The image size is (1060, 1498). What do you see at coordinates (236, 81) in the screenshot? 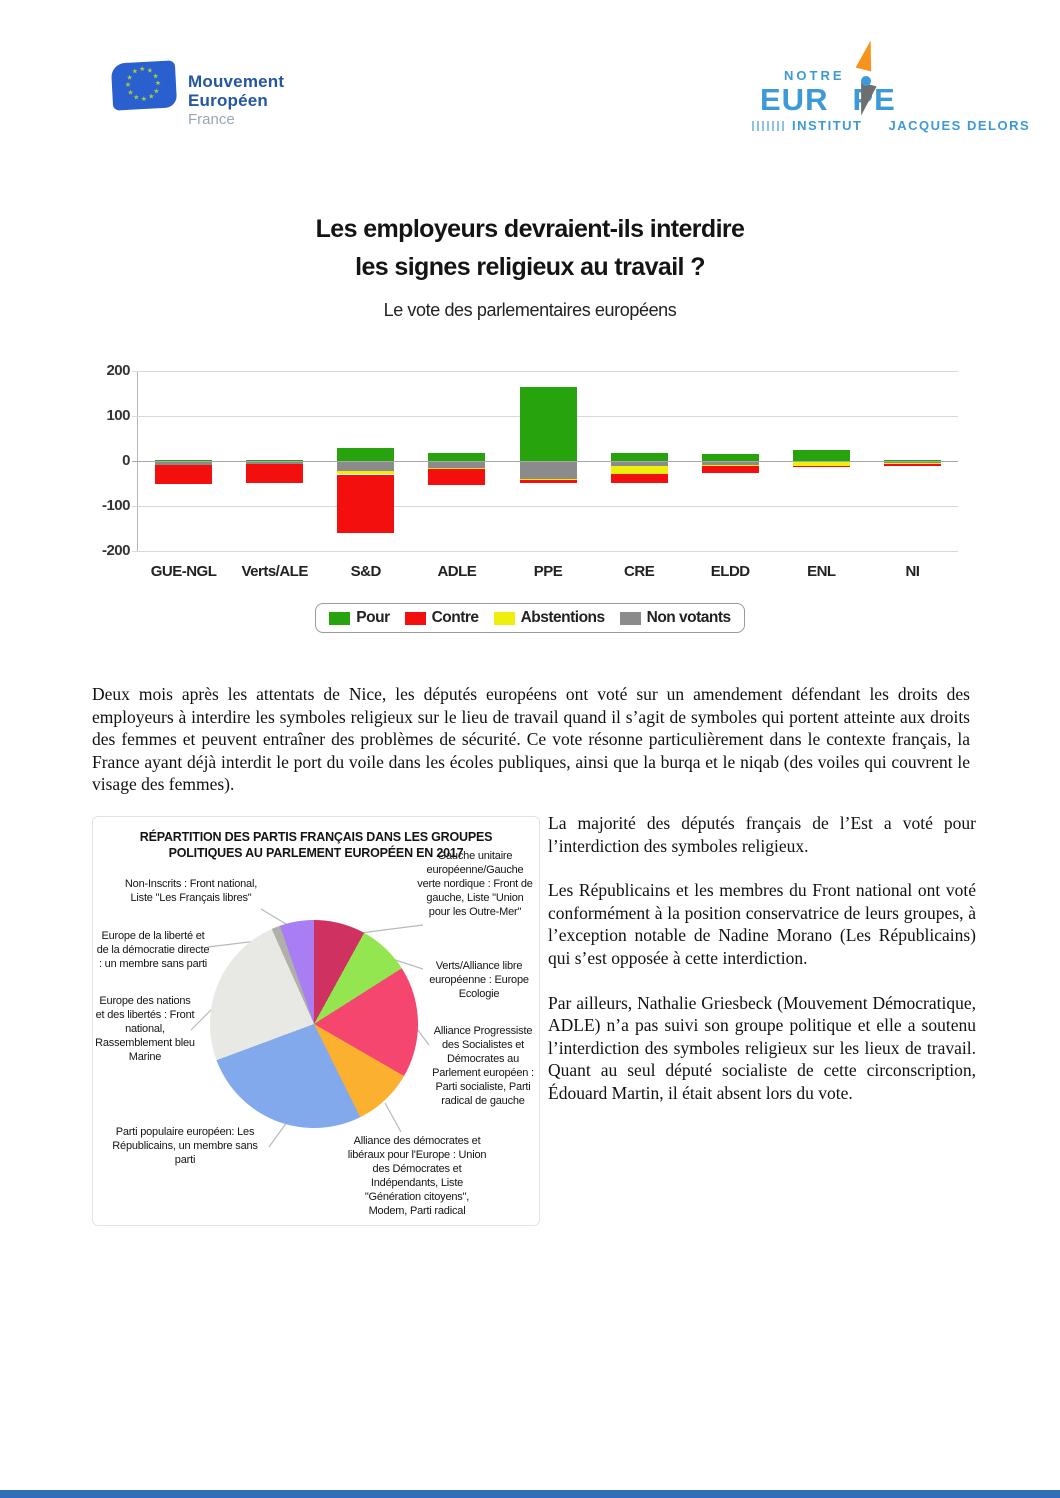
I see `logo-text-mouvement: Mouvement` at bounding box center [236, 81].